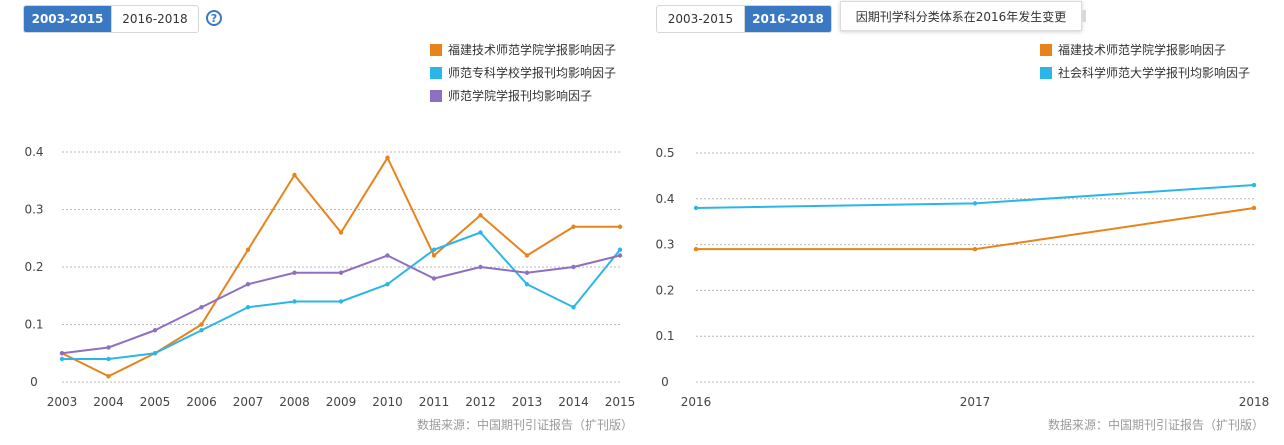 This screenshot has width=1284, height=445. Describe the element at coordinates (961, 16) in the screenshot. I see `tooltip: 因期刊学科分类体系在2016年发生变更` at that location.